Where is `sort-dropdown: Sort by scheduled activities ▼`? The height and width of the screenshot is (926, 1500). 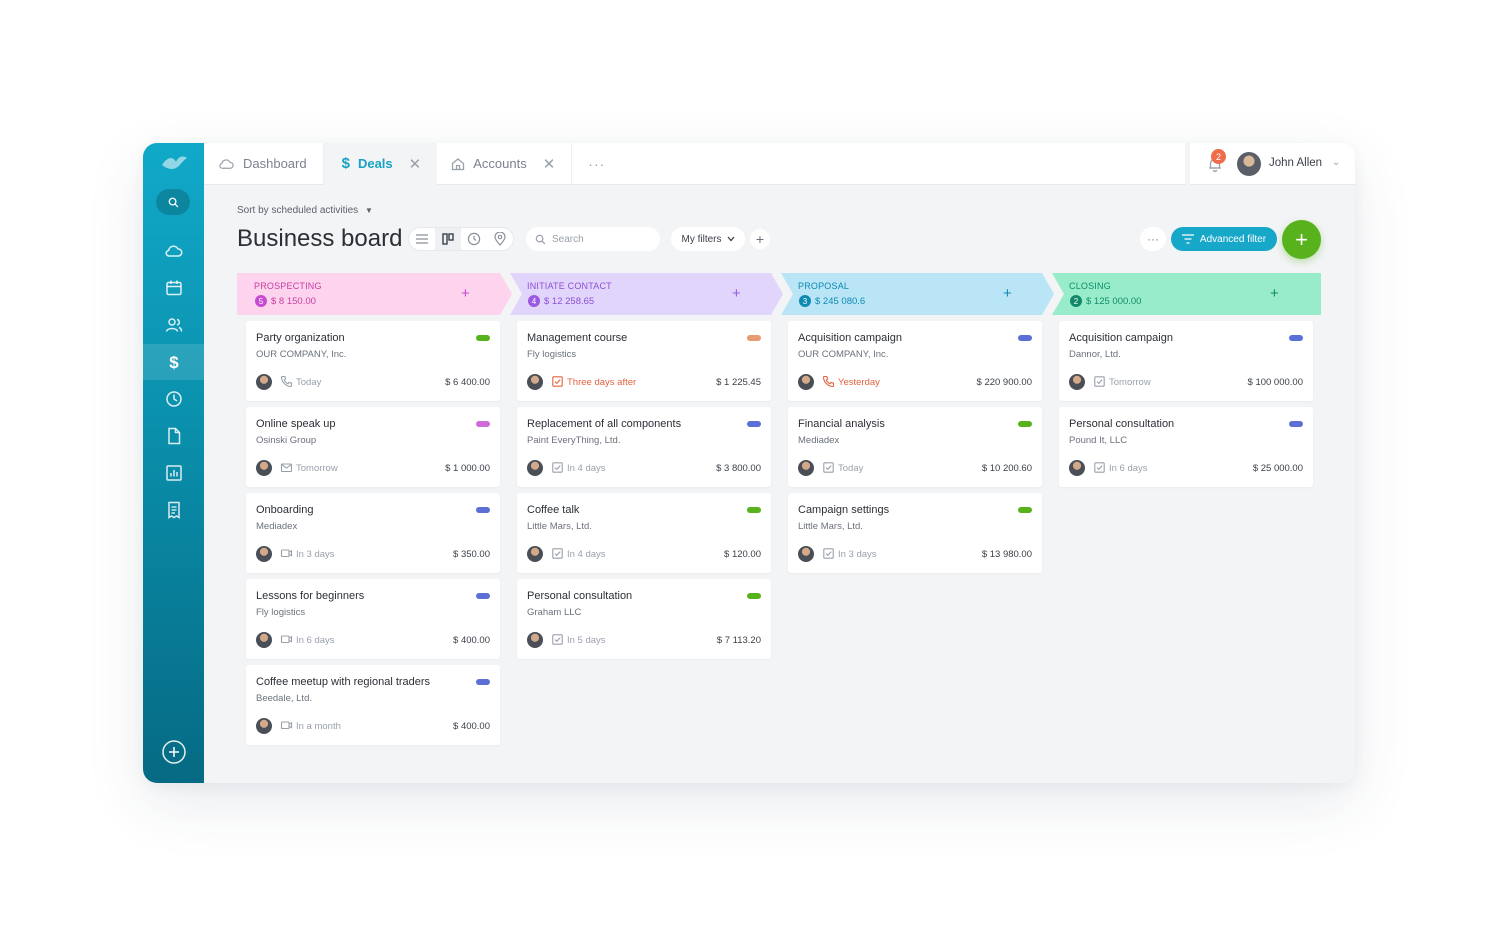
sort-dropdown: Sort by scheduled activities ▼ is located at coordinates (305, 210).